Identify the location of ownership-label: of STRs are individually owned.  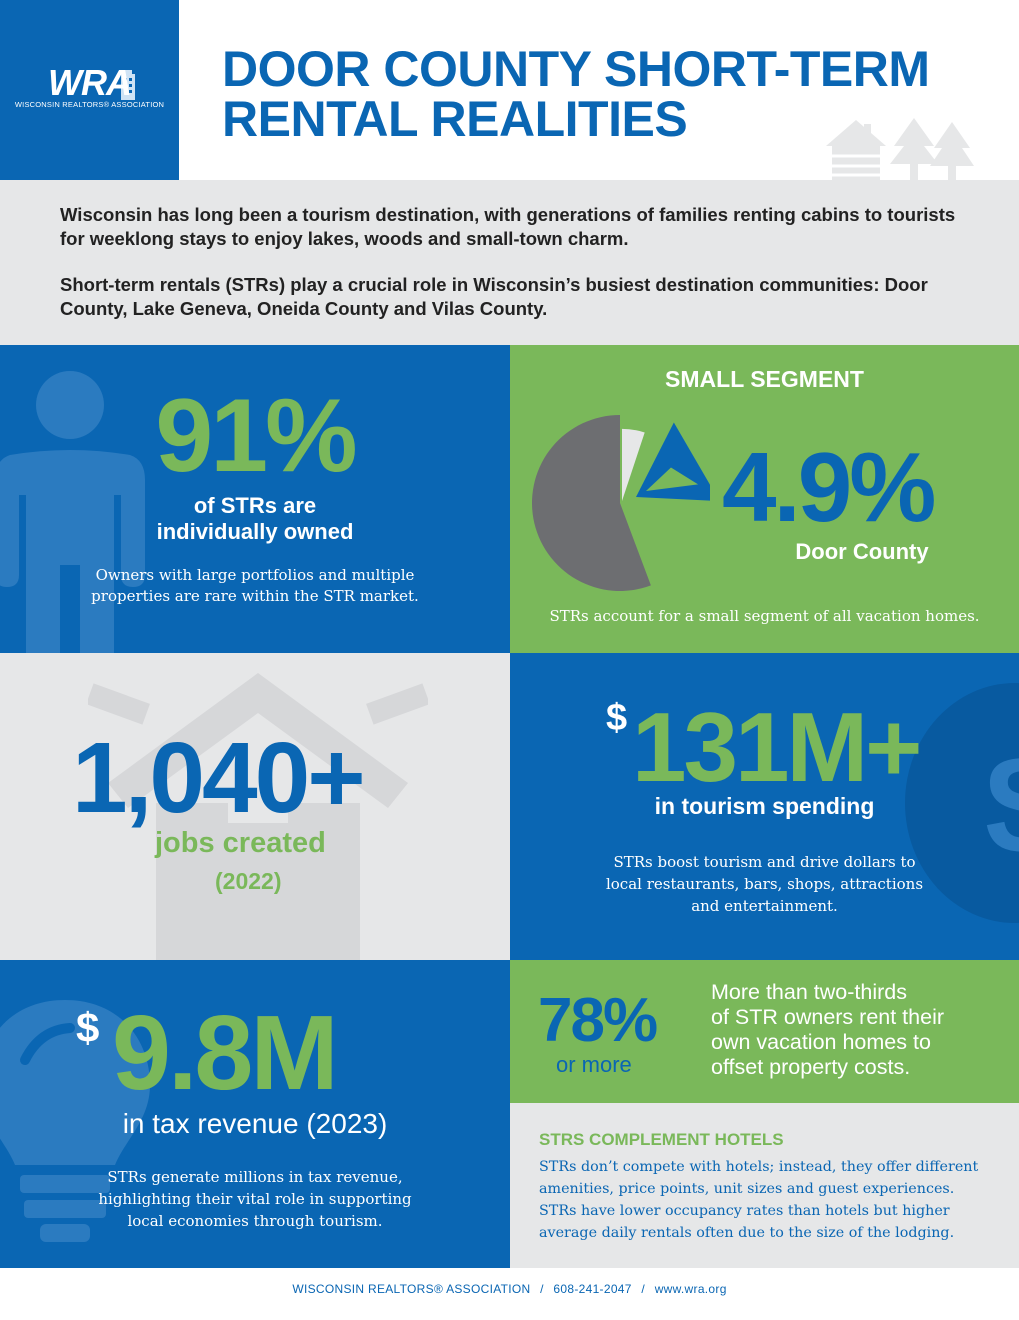
(255, 519).